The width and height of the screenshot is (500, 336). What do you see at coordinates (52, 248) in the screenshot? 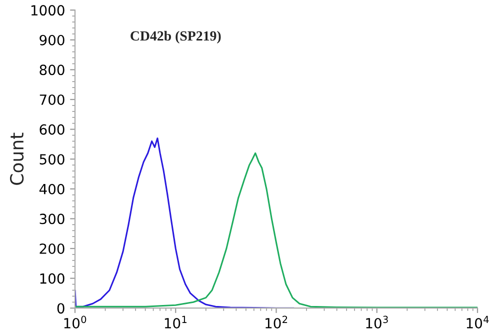
I see `y-tick-label: 200` at bounding box center [52, 248].